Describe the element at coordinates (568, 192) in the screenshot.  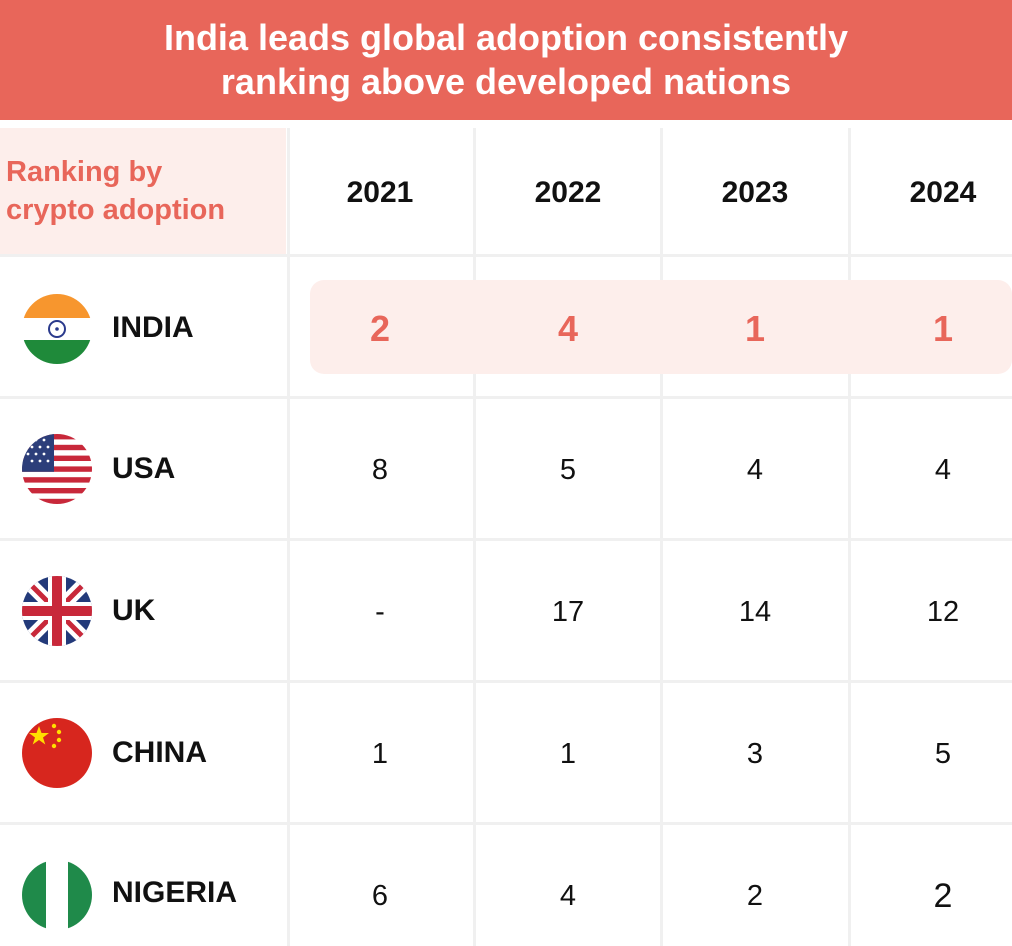
I see `year-header-2022: 2022` at that location.